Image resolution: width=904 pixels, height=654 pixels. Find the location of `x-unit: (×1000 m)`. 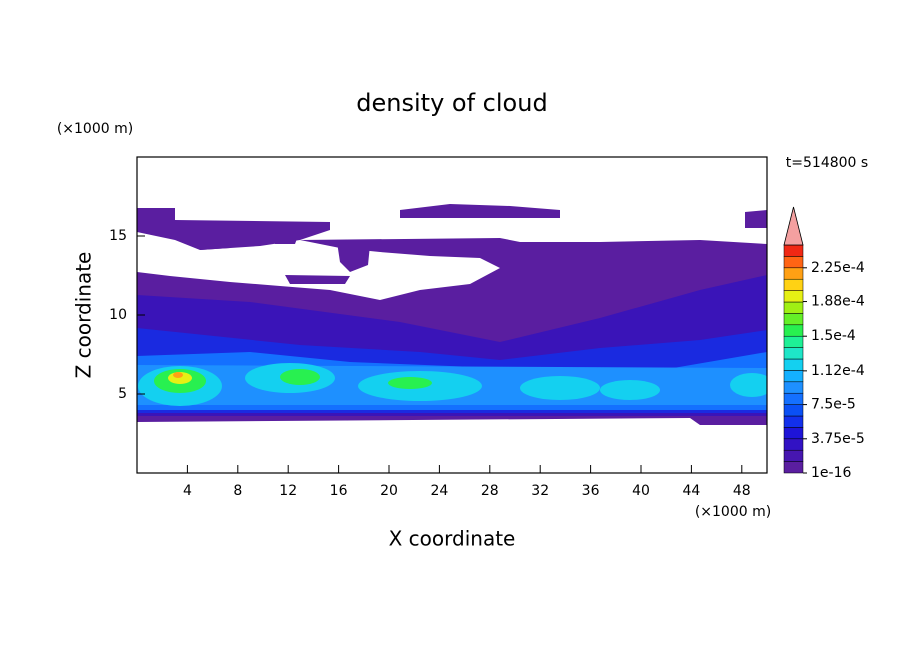

x-unit: (×1000 m) is located at coordinates (733, 512).